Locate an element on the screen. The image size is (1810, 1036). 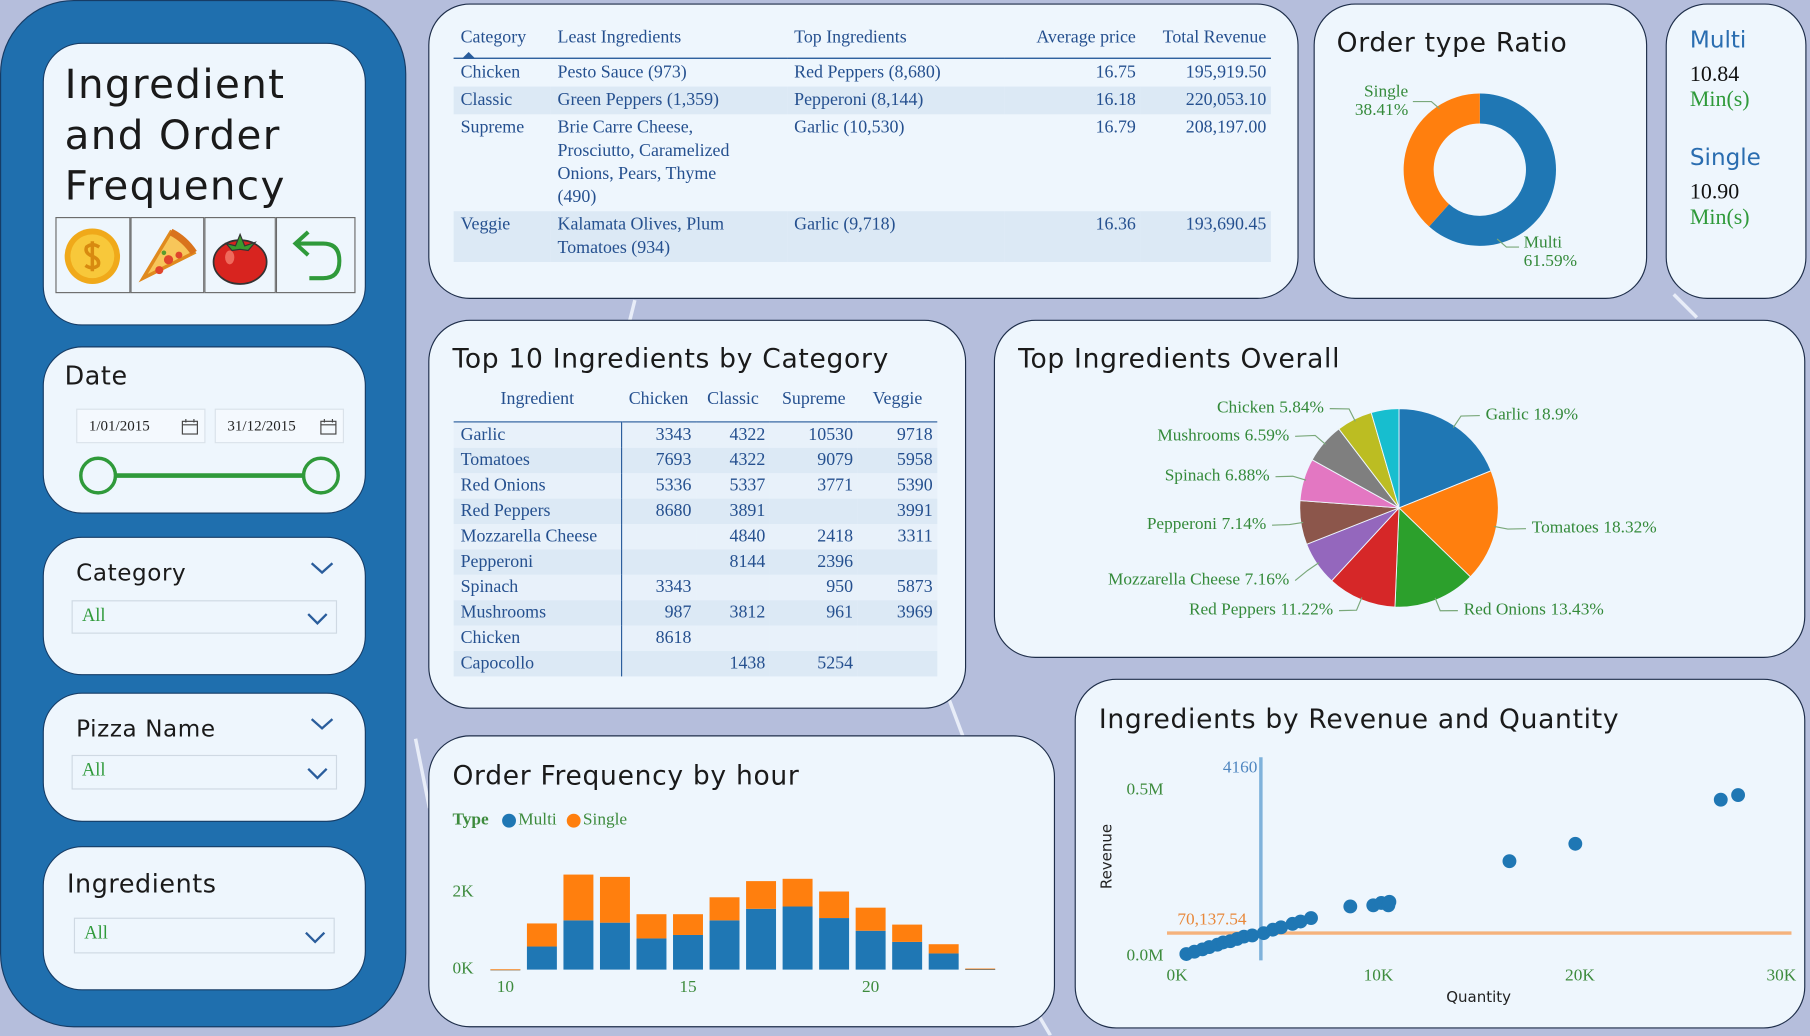
bar-panel is located at coordinates (742, 881).